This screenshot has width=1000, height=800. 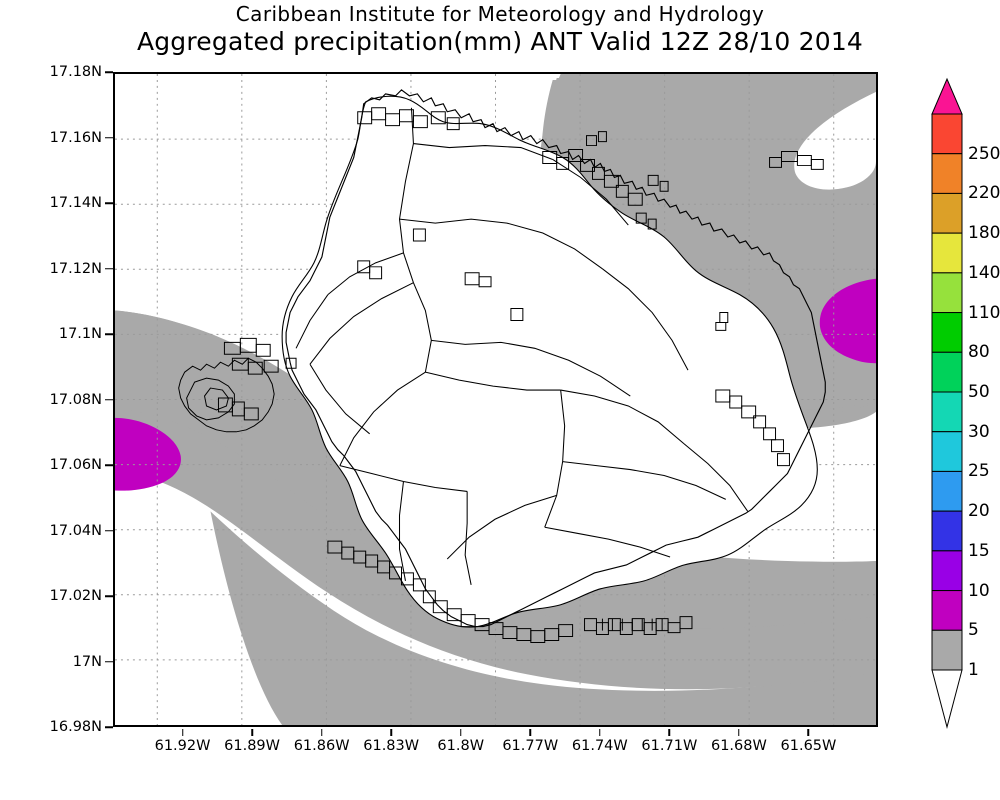 What do you see at coordinates (75, 465) in the screenshot?
I see `y-axis-tick-label: 17.06N` at bounding box center [75, 465].